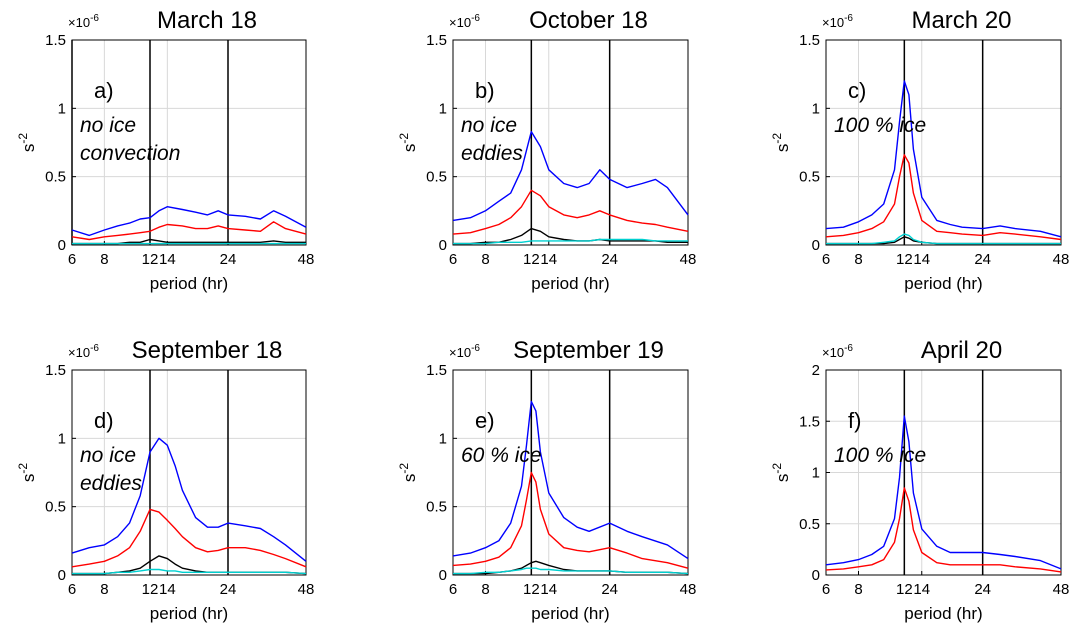 The width and height of the screenshot is (1087, 625). Describe the element at coordinates (588, 20) in the screenshot. I see `chart-title: October 18` at that location.